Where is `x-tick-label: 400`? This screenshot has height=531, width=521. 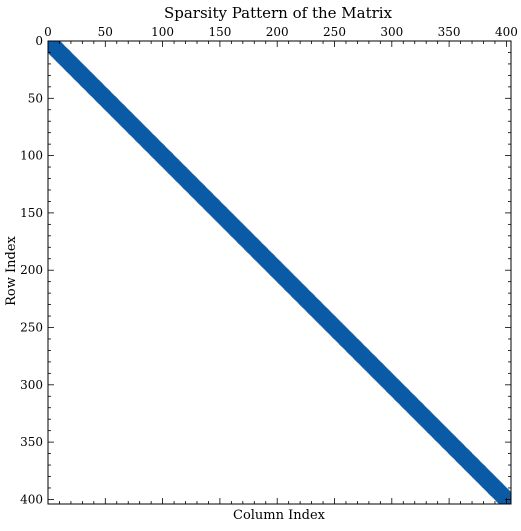 x-tick-label: 400 is located at coordinates (506, 32).